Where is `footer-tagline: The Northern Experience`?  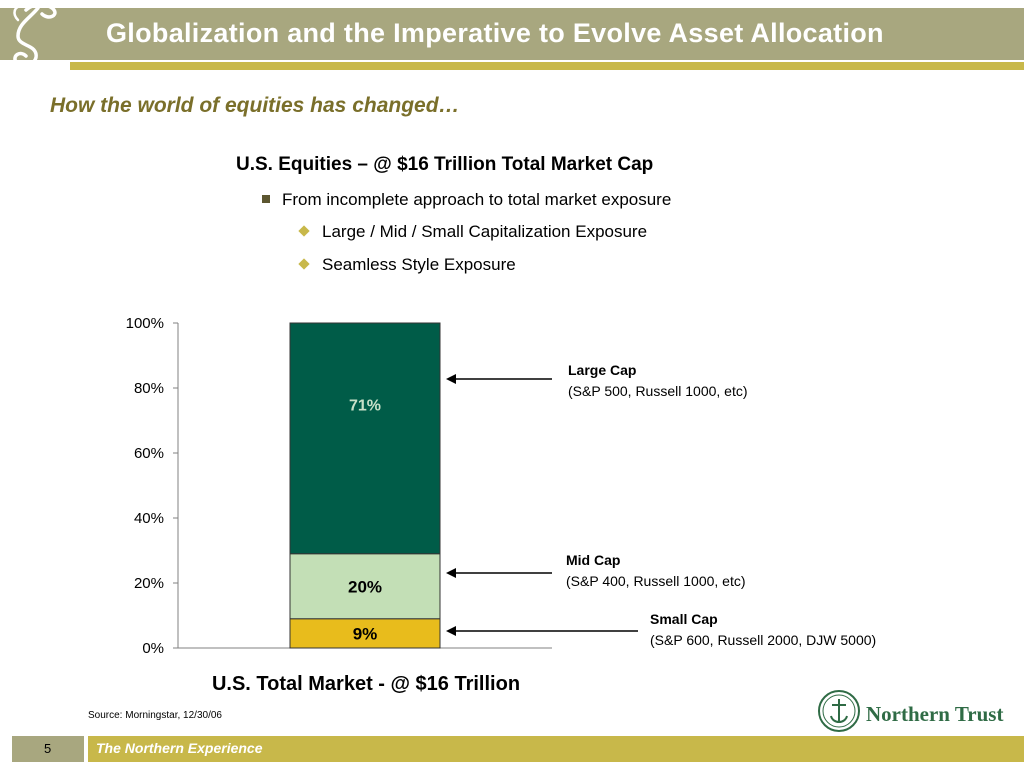 footer-tagline: The Northern Experience is located at coordinates (179, 748).